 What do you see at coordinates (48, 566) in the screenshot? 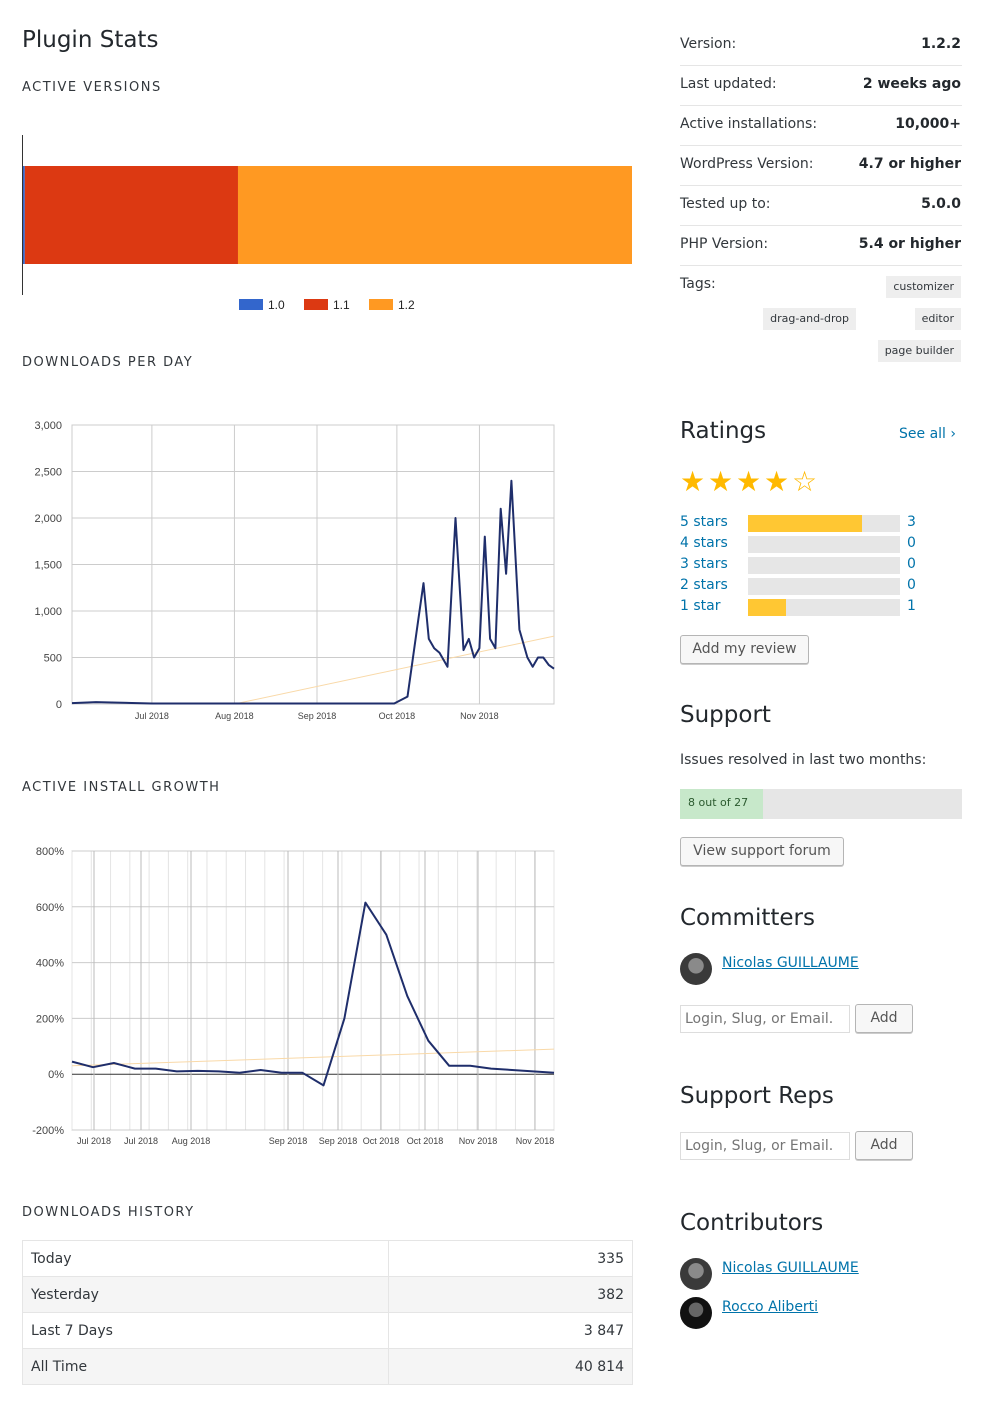
I see `y-tick-label: 1,500` at bounding box center [48, 566].